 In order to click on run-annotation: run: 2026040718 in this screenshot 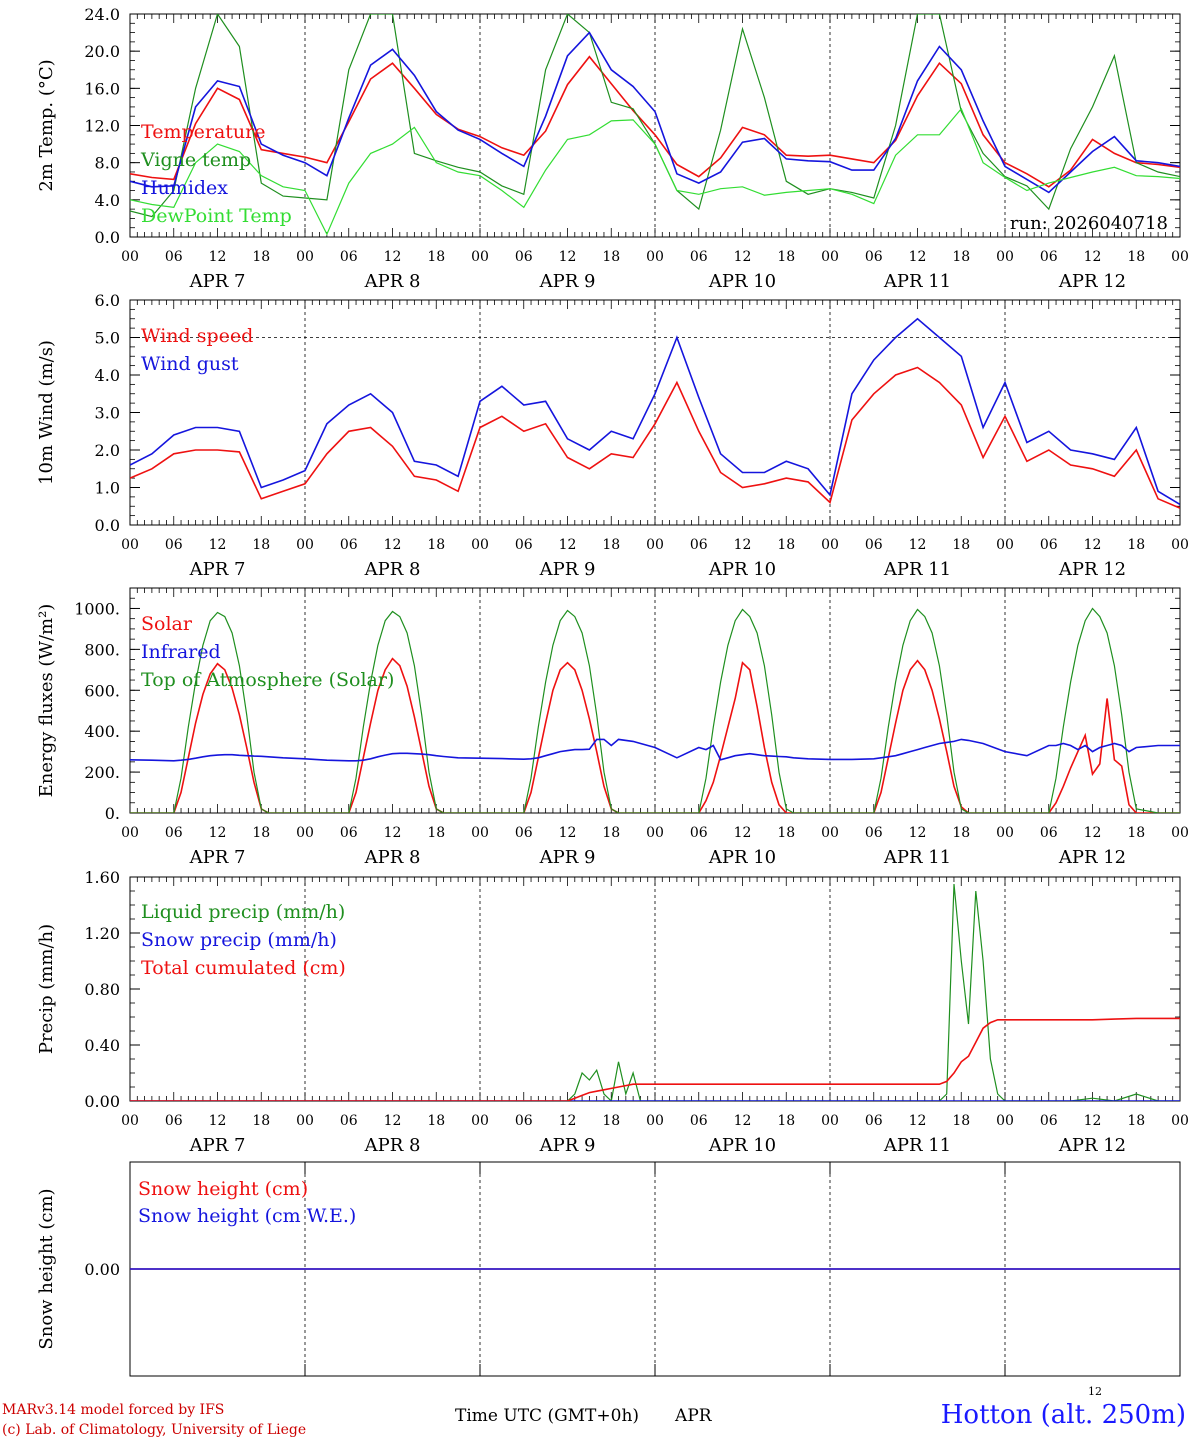, I will do `click(1089, 223)`.